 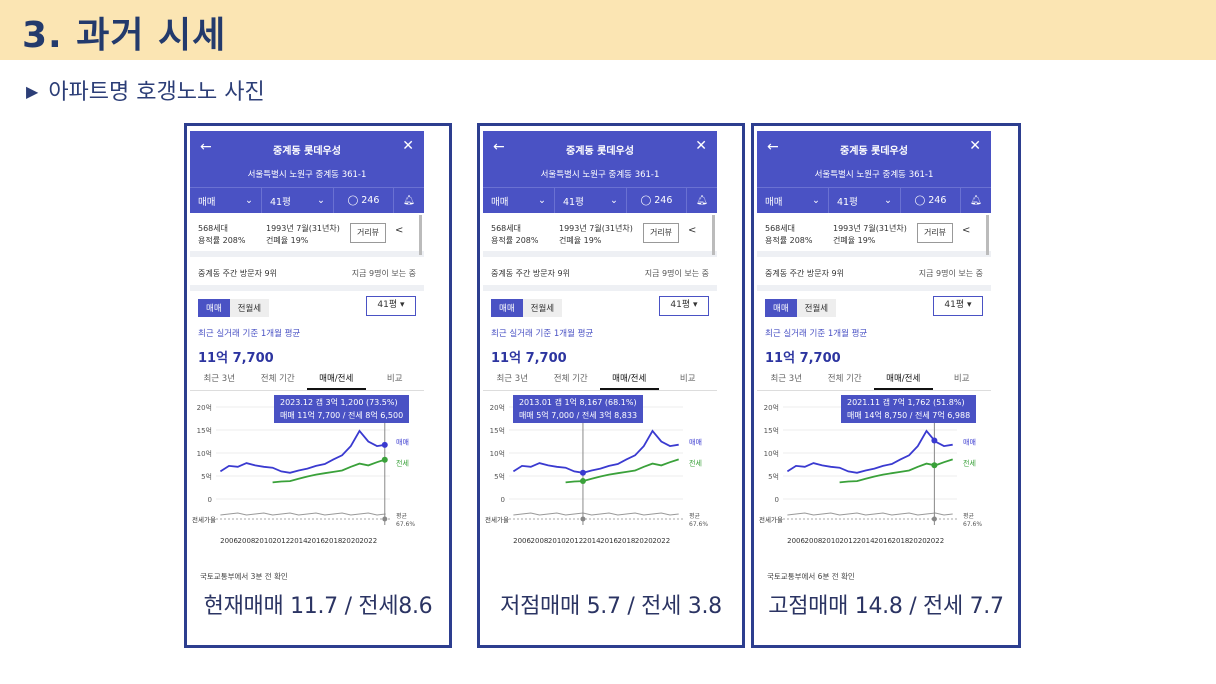 What do you see at coordinates (771, 454) in the screenshot?
I see `y-tick-label: 10억` at bounding box center [771, 454].